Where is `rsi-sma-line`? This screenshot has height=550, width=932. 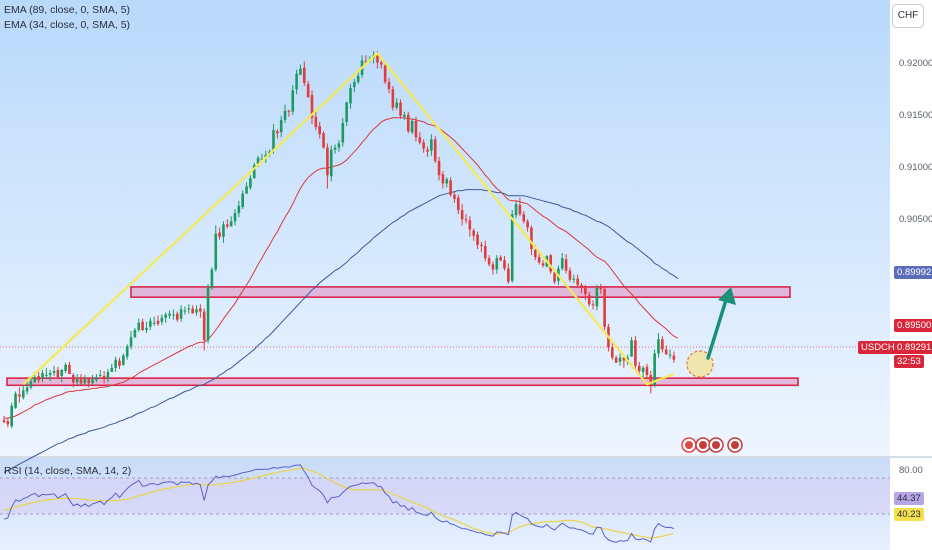 rsi-sma-line is located at coordinates (338, 503).